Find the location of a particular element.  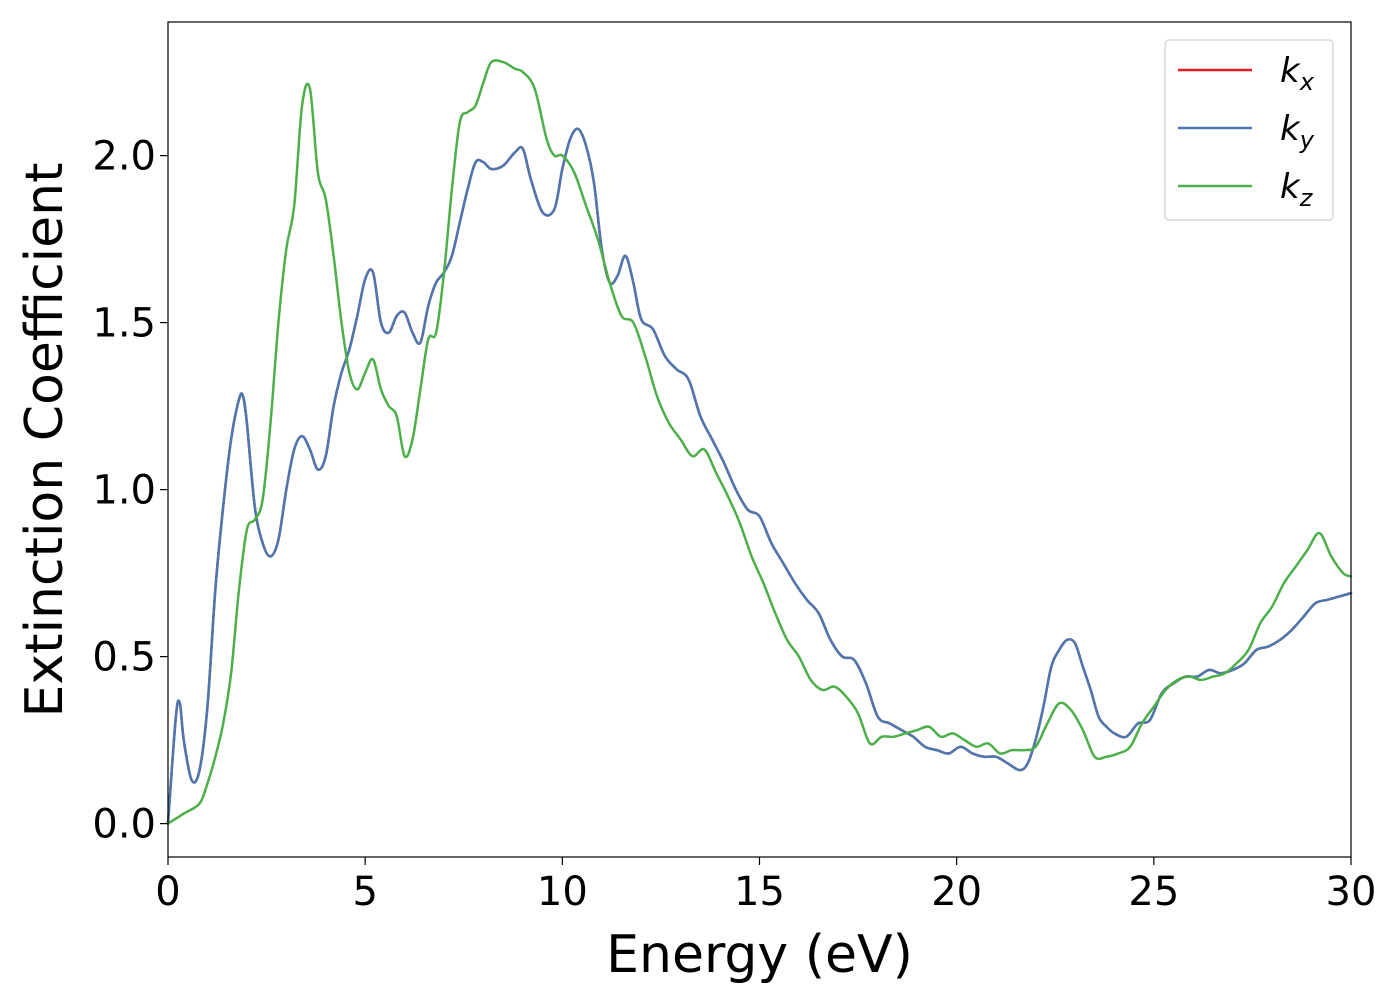

y-axis-label: Extinction Coefficient is located at coordinates (45, 440).